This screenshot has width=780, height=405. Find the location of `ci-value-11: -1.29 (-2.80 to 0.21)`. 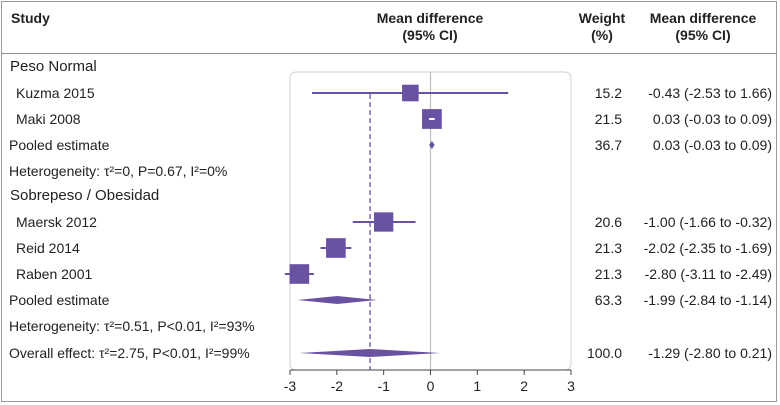

ci-value-11: -1.29 (-2.80 to 0.21) is located at coordinates (710, 353).